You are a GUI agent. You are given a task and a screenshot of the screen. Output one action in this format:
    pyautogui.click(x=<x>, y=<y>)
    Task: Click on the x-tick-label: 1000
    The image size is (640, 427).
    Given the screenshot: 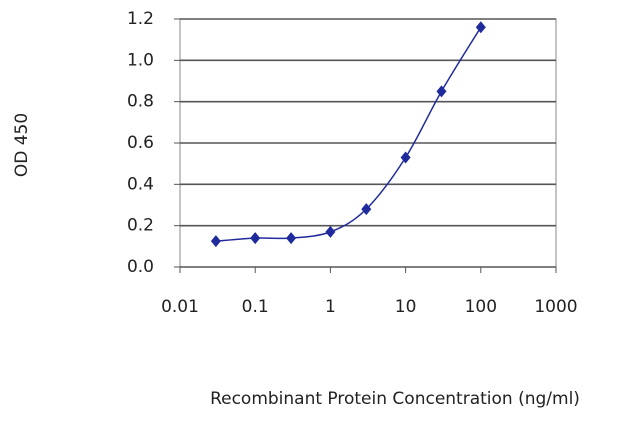 What is the action you would take?
    pyautogui.click(x=555, y=307)
    